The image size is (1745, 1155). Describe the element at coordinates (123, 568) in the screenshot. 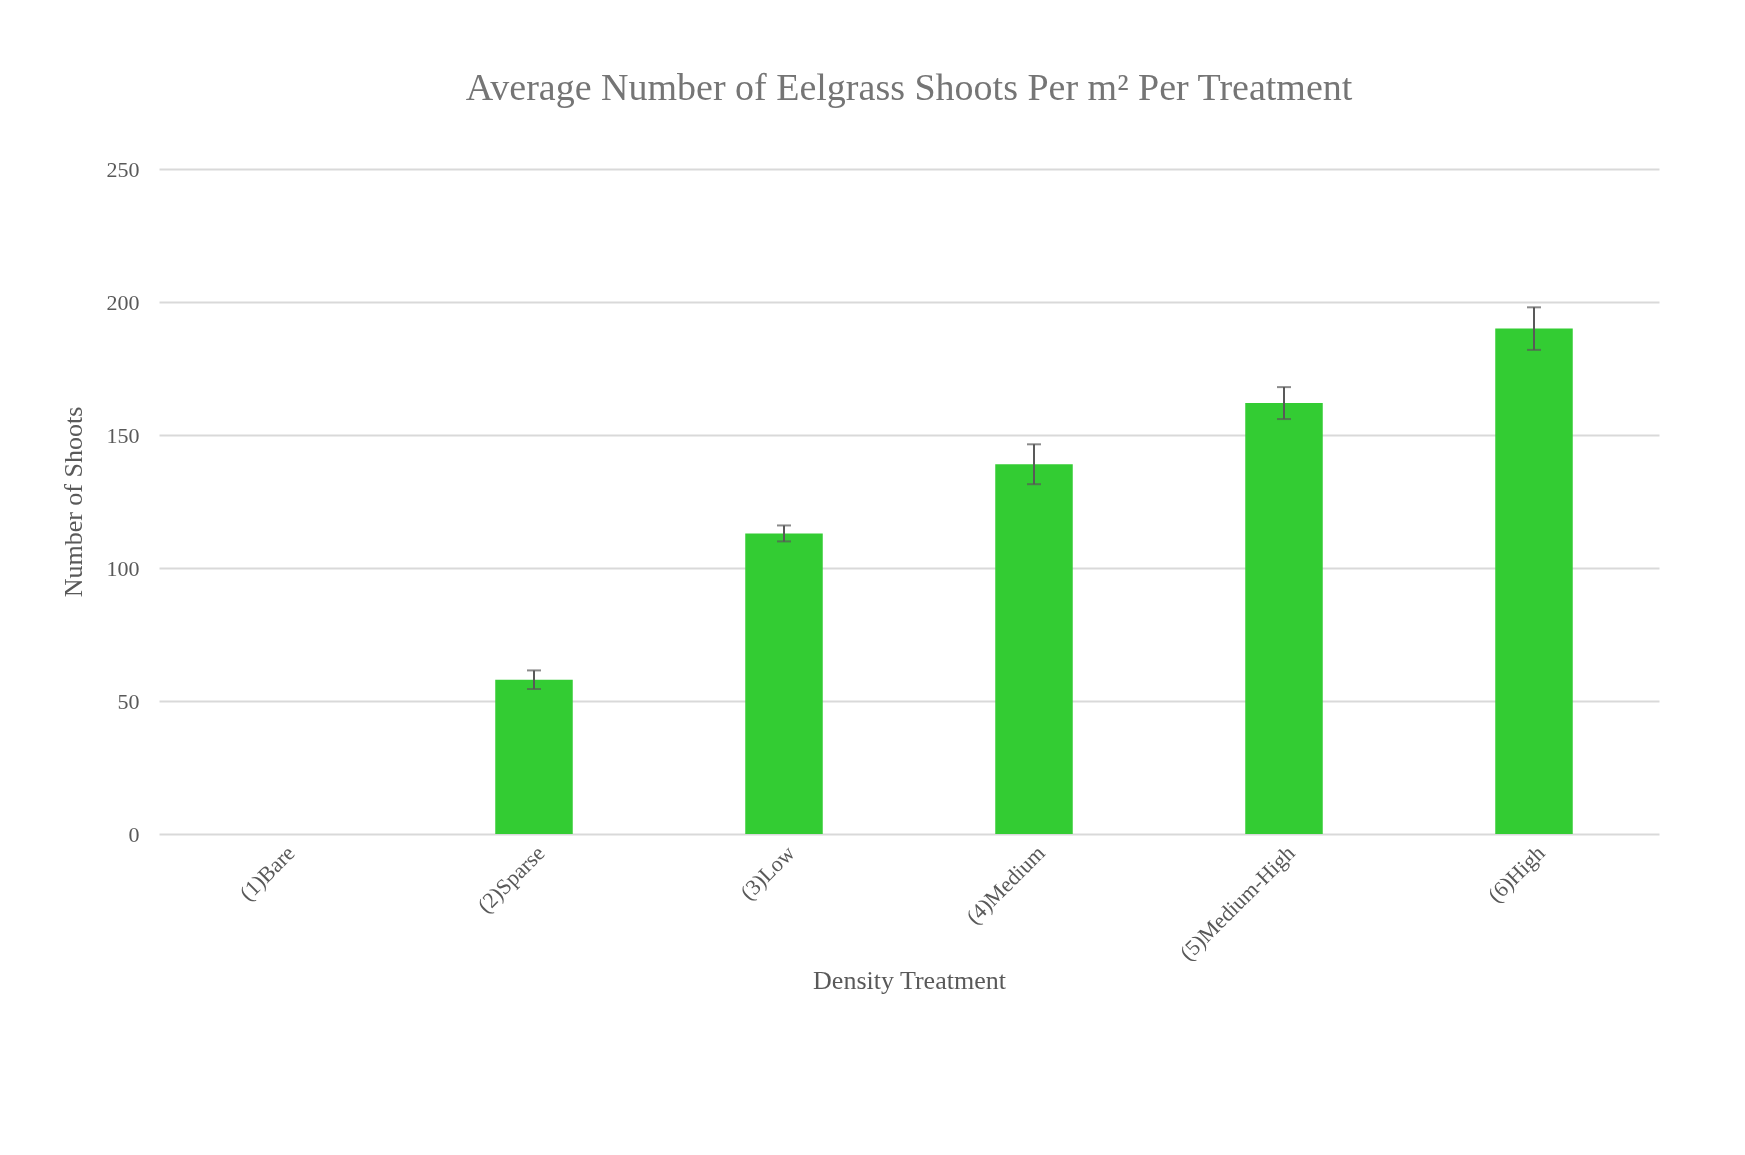

I see `y-tick-label: 100` at that location.